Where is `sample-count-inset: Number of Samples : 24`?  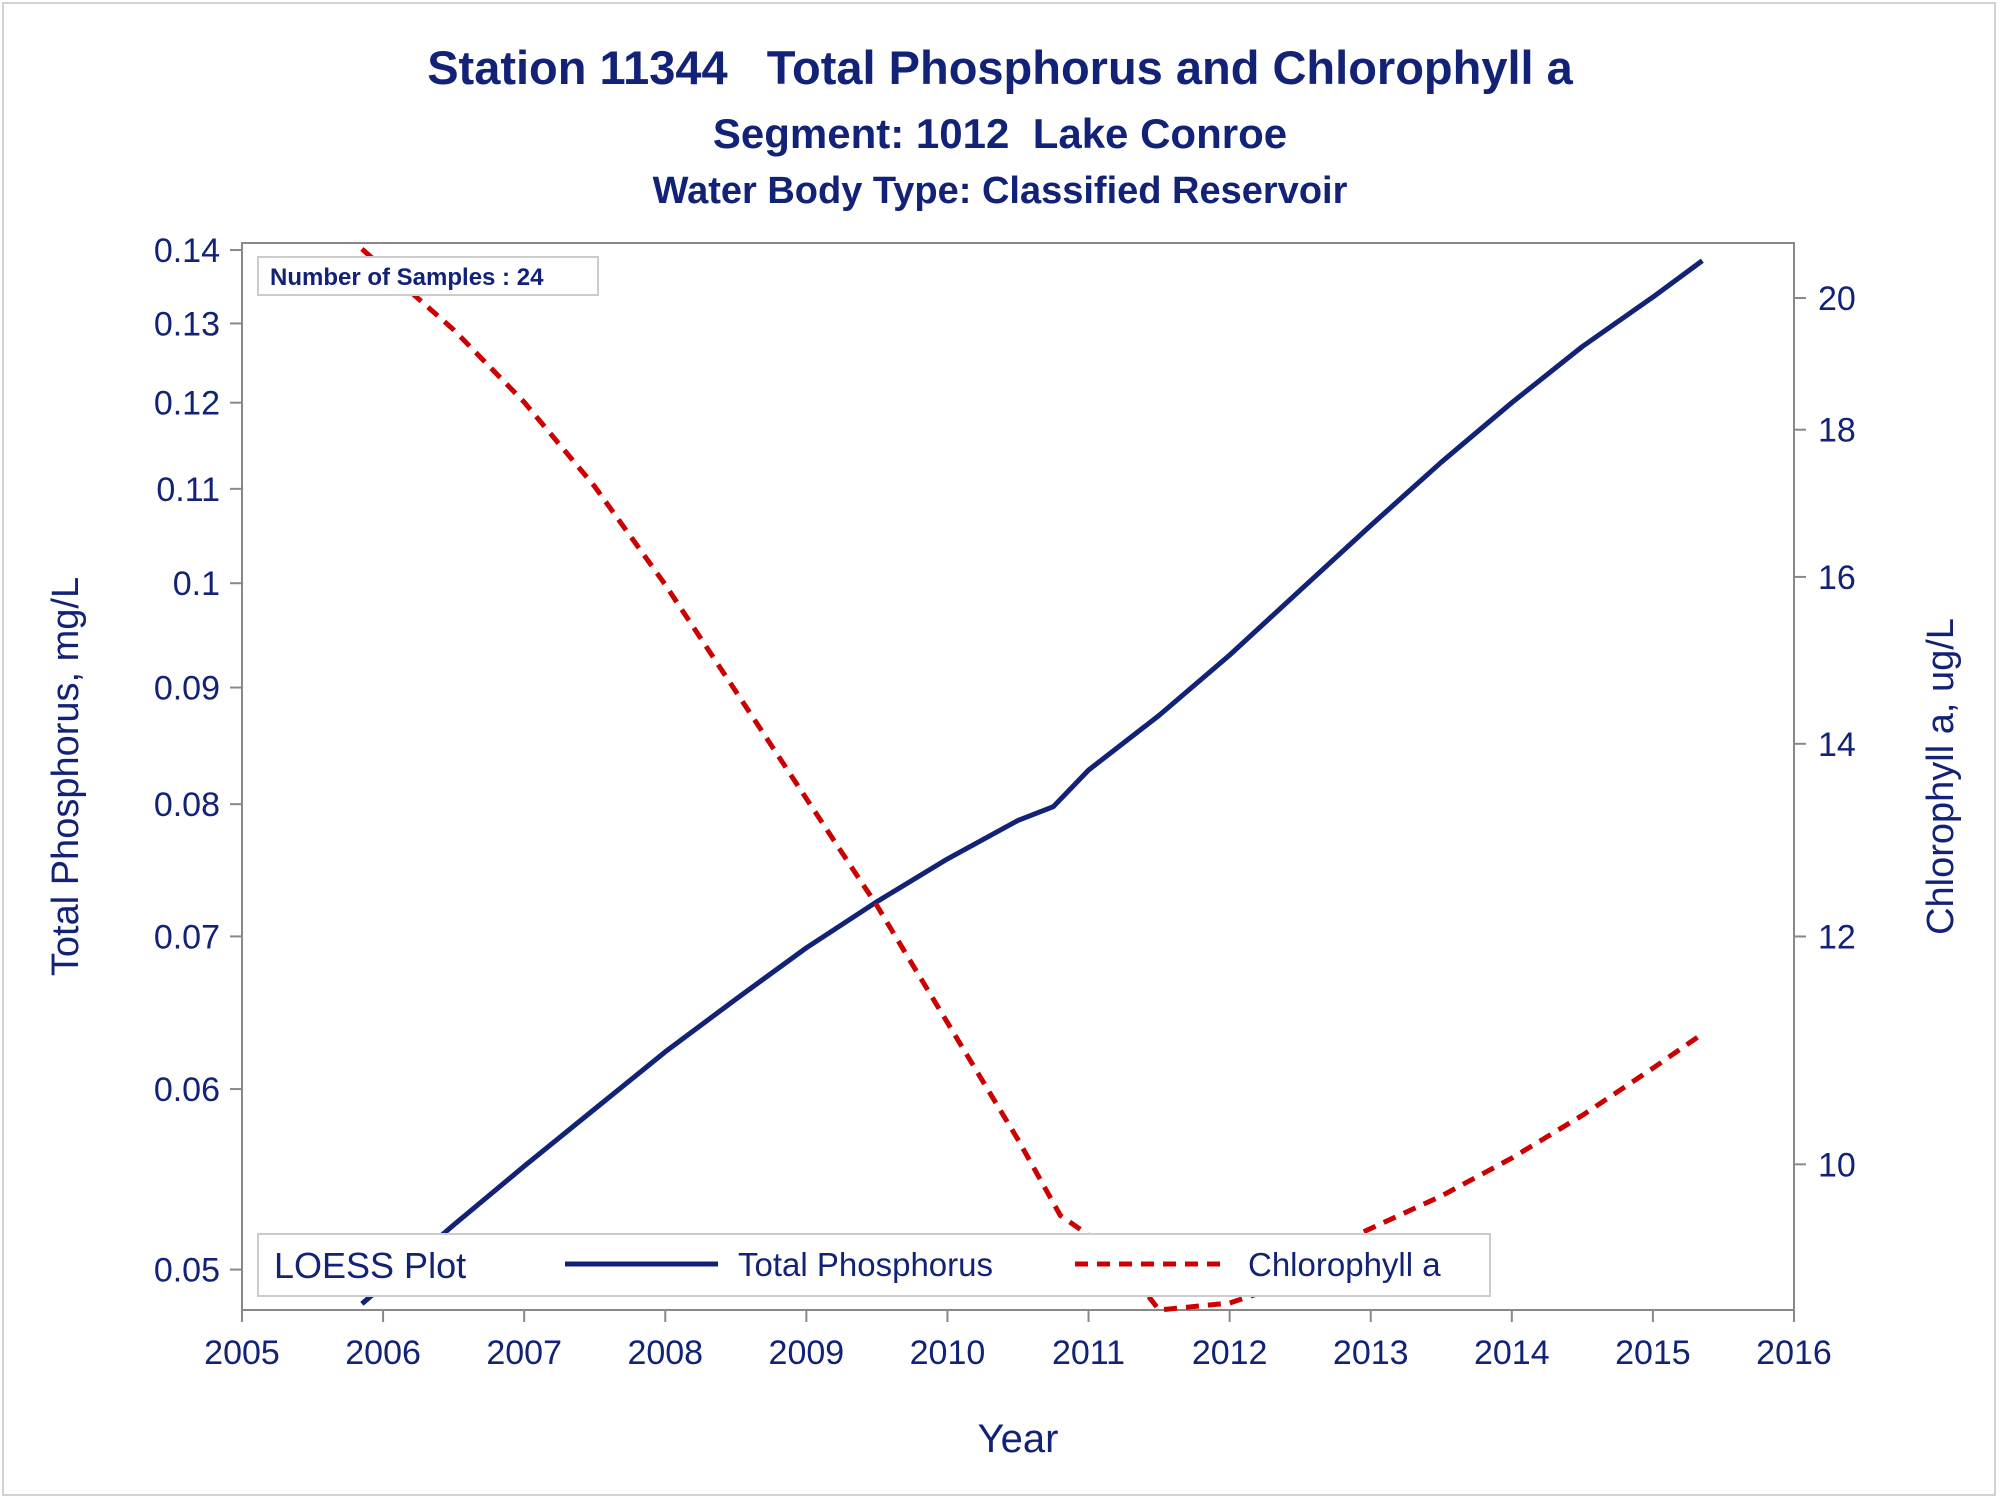
sample-count-inset: Number of Samples : 24 is located at coordinates (428, 276).